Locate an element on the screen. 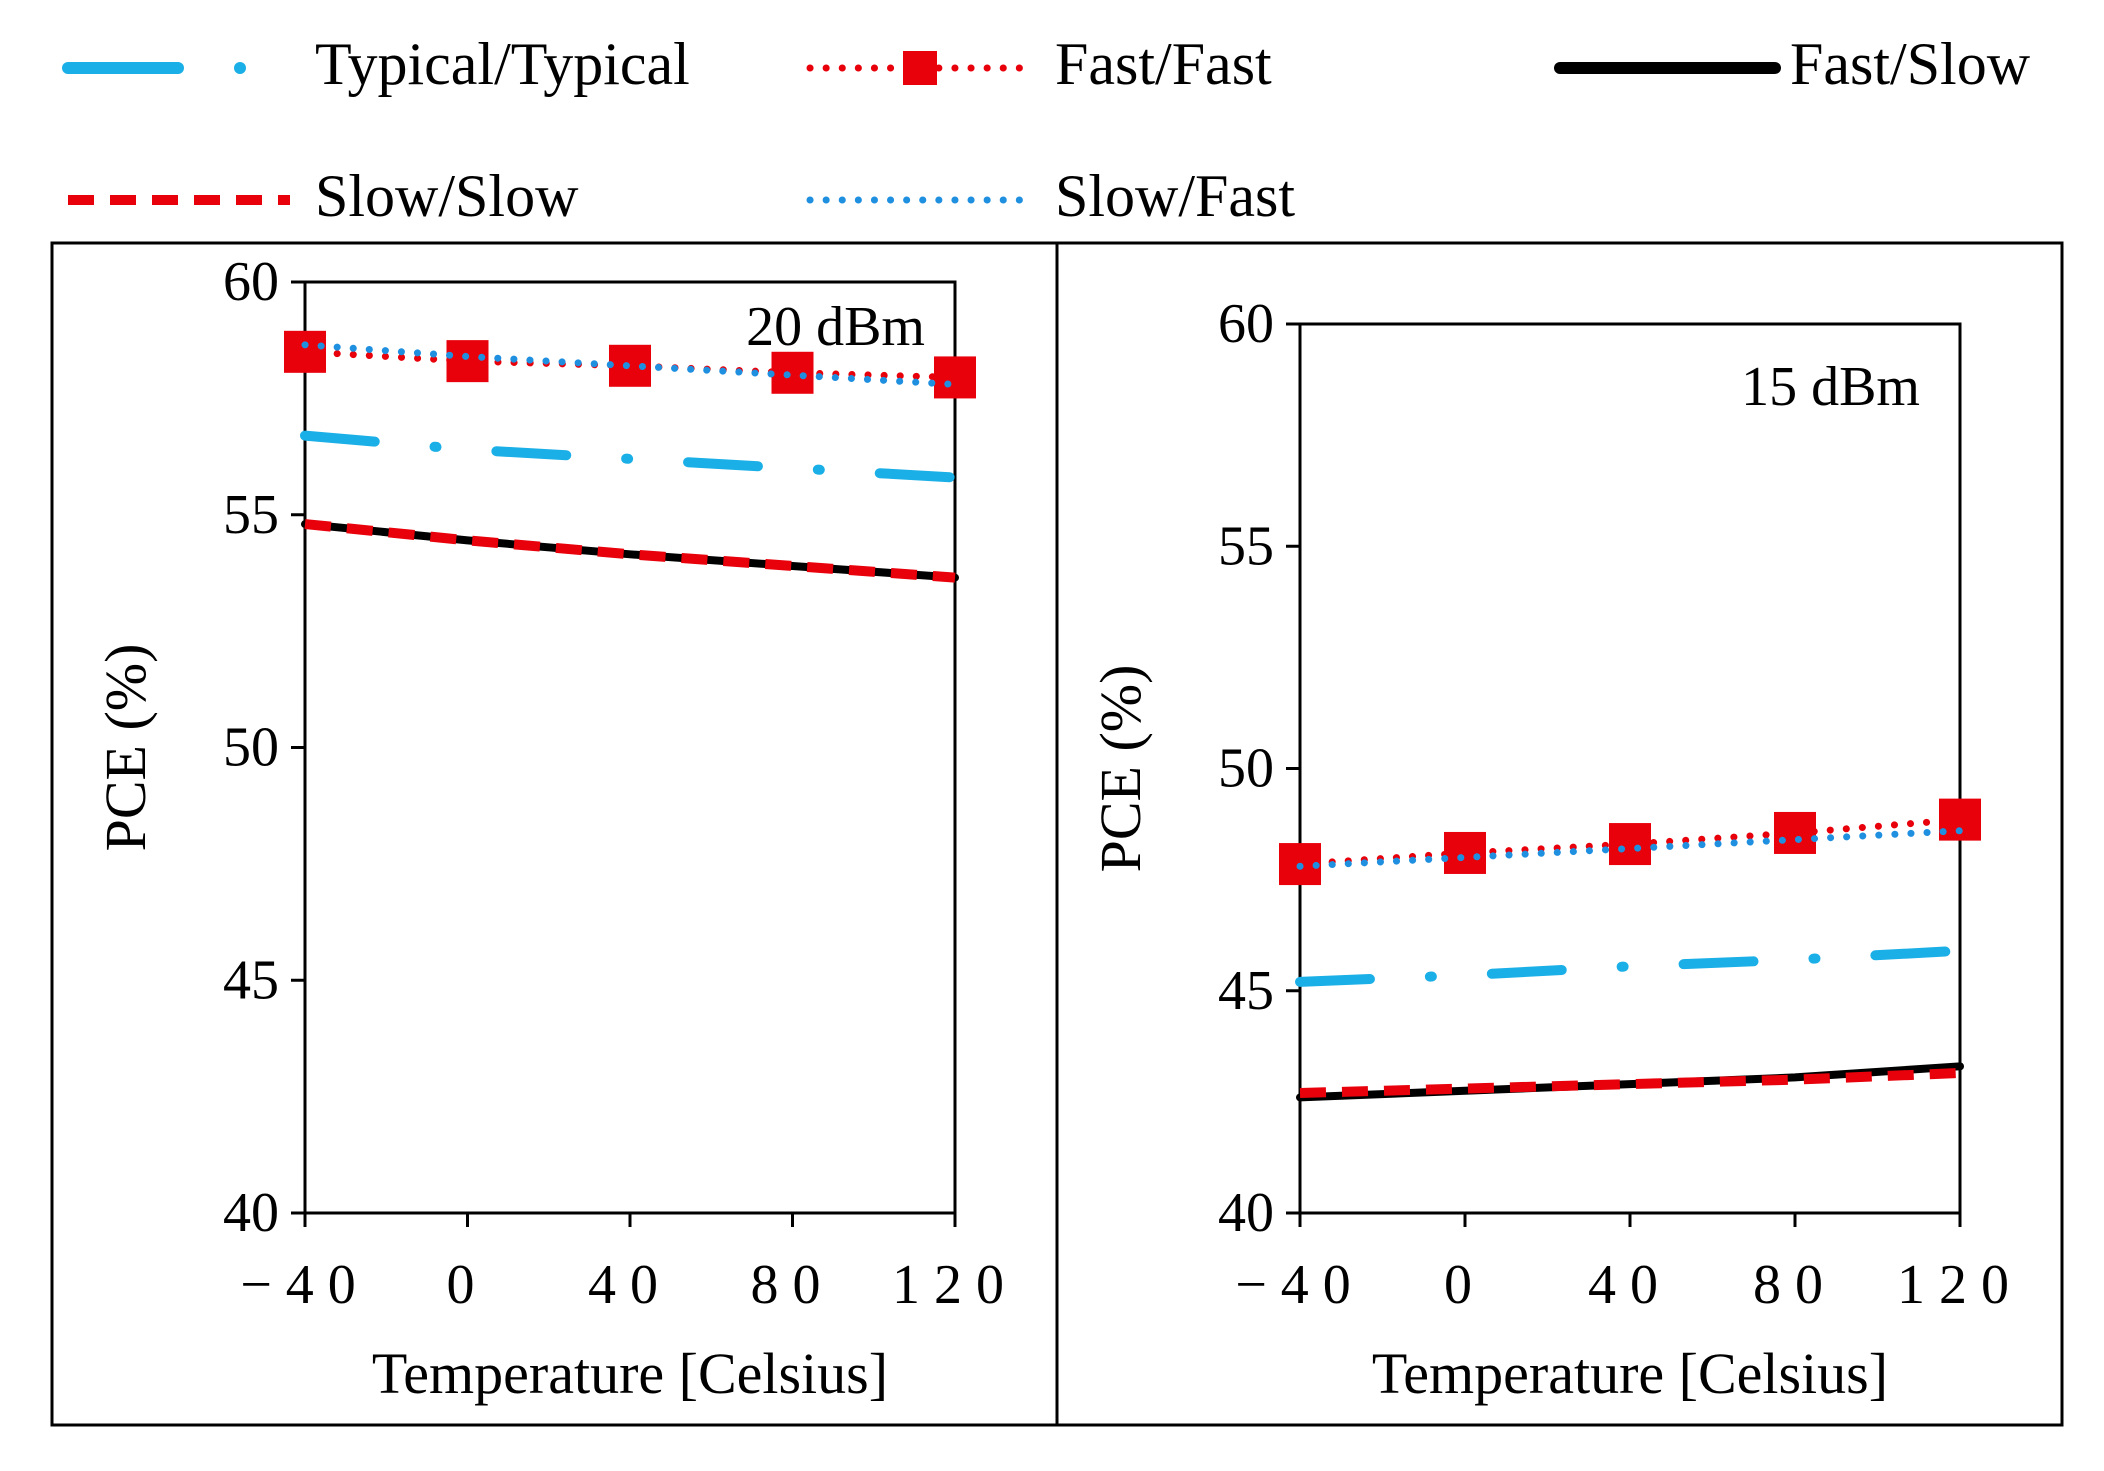  legend-square-marker is located at coordinates (920, 68).